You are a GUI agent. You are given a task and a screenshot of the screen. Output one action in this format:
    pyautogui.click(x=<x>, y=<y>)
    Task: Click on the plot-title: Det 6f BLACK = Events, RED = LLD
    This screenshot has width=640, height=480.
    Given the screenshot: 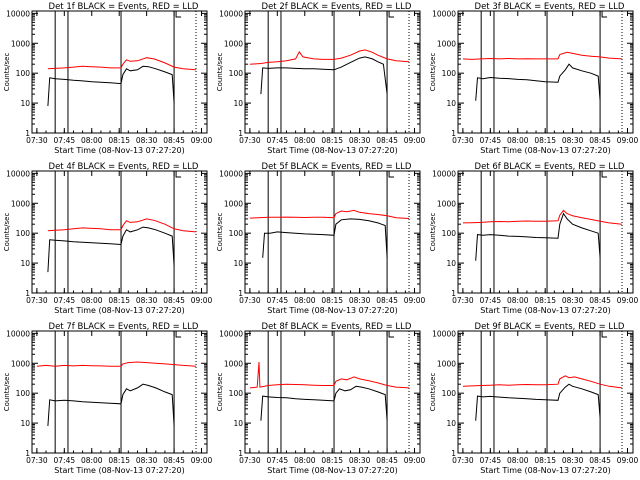 What is the action you would take?
    pyautogui.click(x=550, y=167)
    